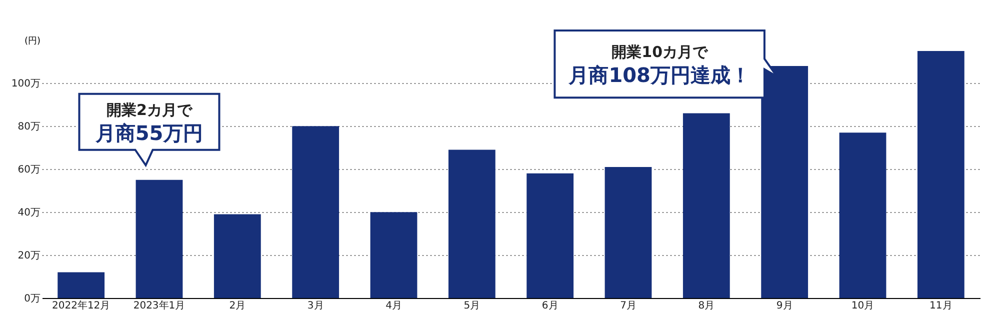 The width and height of the screenshot is (1000, 320). What do you see at coordinates (706, 306) in the screenshot?
I see `x-tick-label: 8月` at bounding box center [706, 306].